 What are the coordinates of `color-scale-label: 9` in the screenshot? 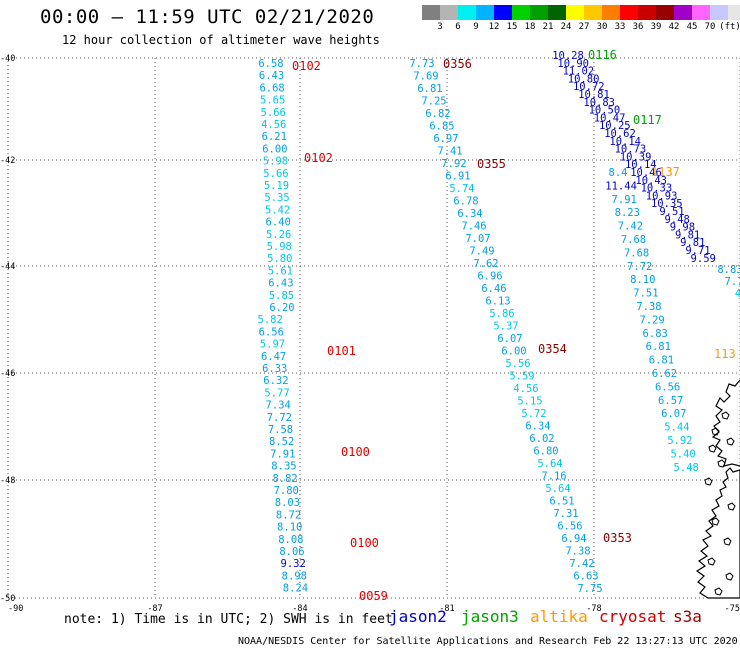 It's located at (476, 27).